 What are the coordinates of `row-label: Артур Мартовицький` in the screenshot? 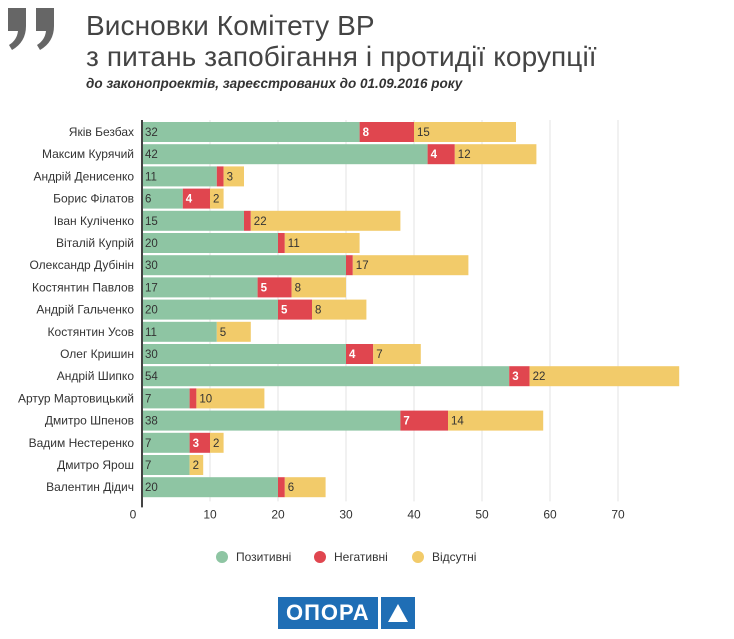 It's located at (76, 398).